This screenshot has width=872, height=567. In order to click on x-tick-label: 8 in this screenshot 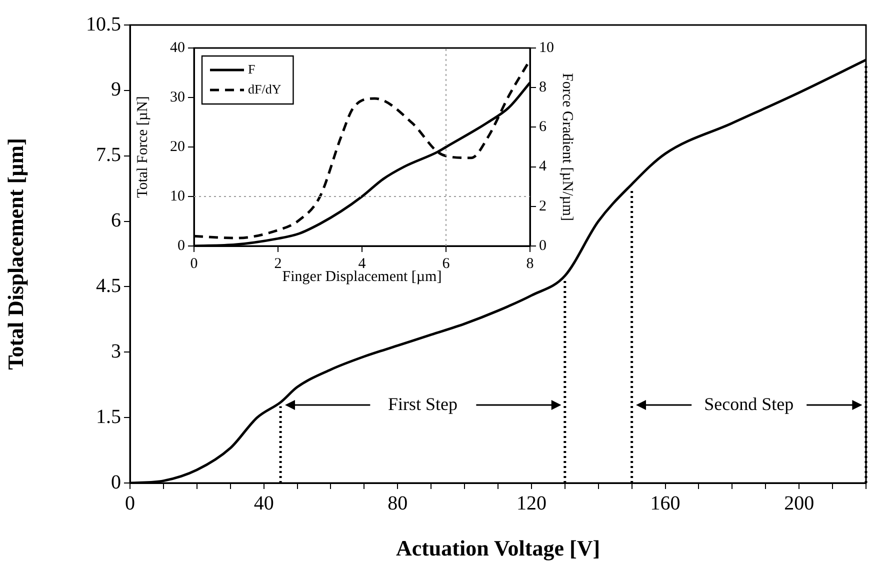, I will do `click(530, 264)`.